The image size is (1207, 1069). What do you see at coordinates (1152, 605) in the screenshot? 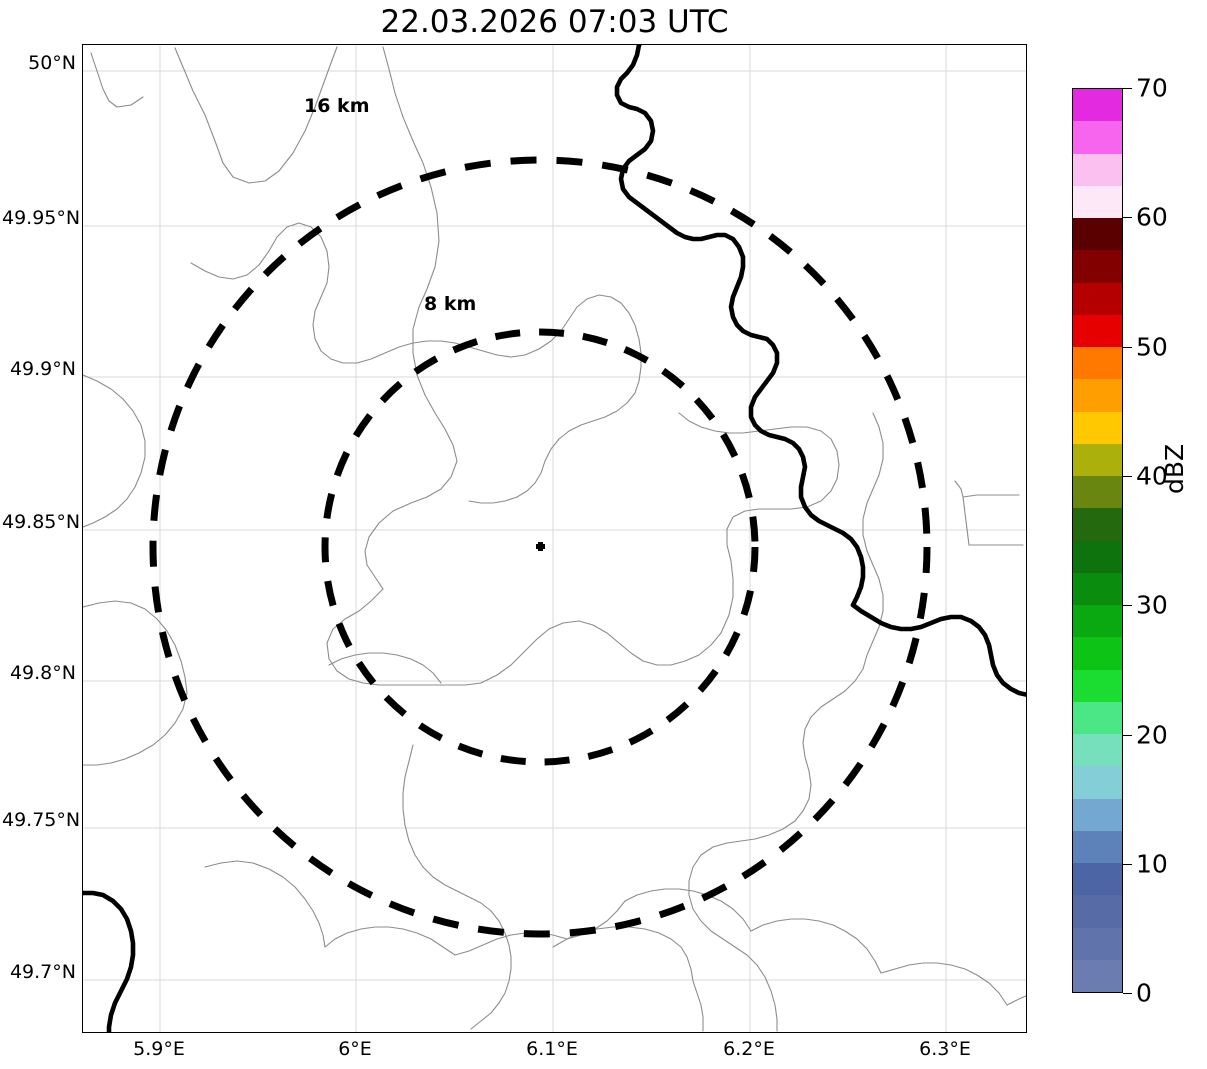
I see `colorbar-tick-label: 30` at bounding box center [1152, 605].